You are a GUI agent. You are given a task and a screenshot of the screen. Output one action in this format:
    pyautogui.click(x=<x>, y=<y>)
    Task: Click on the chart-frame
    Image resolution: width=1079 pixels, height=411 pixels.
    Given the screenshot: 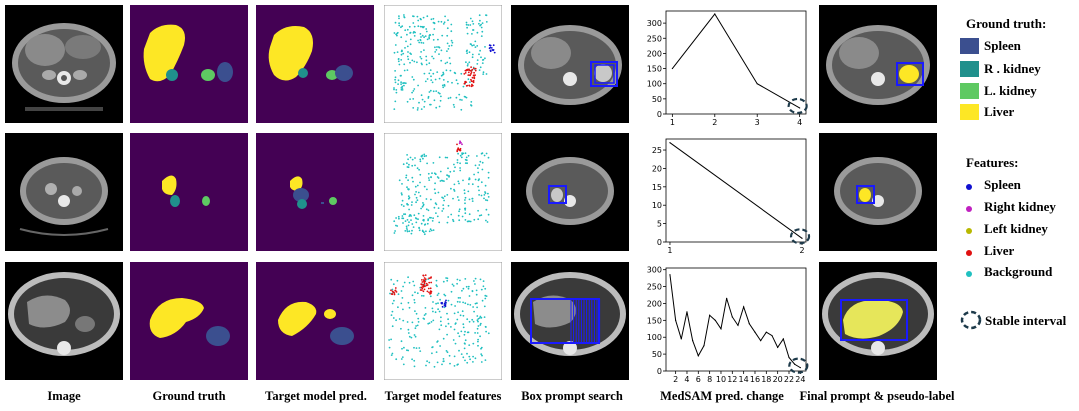 What is the action you would take?
    pyautogui.click(x=736, y=62)
    